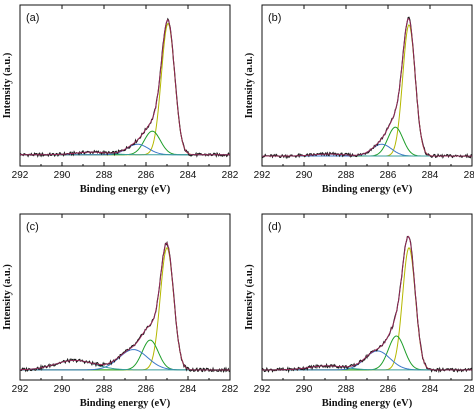 The width and height of the screenshot is (474, 413). I want to click on panel-label: (b), so click(274, 18).